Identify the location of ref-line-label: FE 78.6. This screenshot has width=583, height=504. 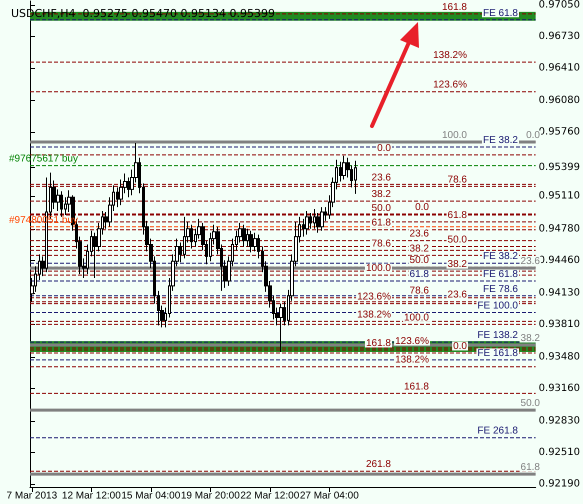
(500, 289).